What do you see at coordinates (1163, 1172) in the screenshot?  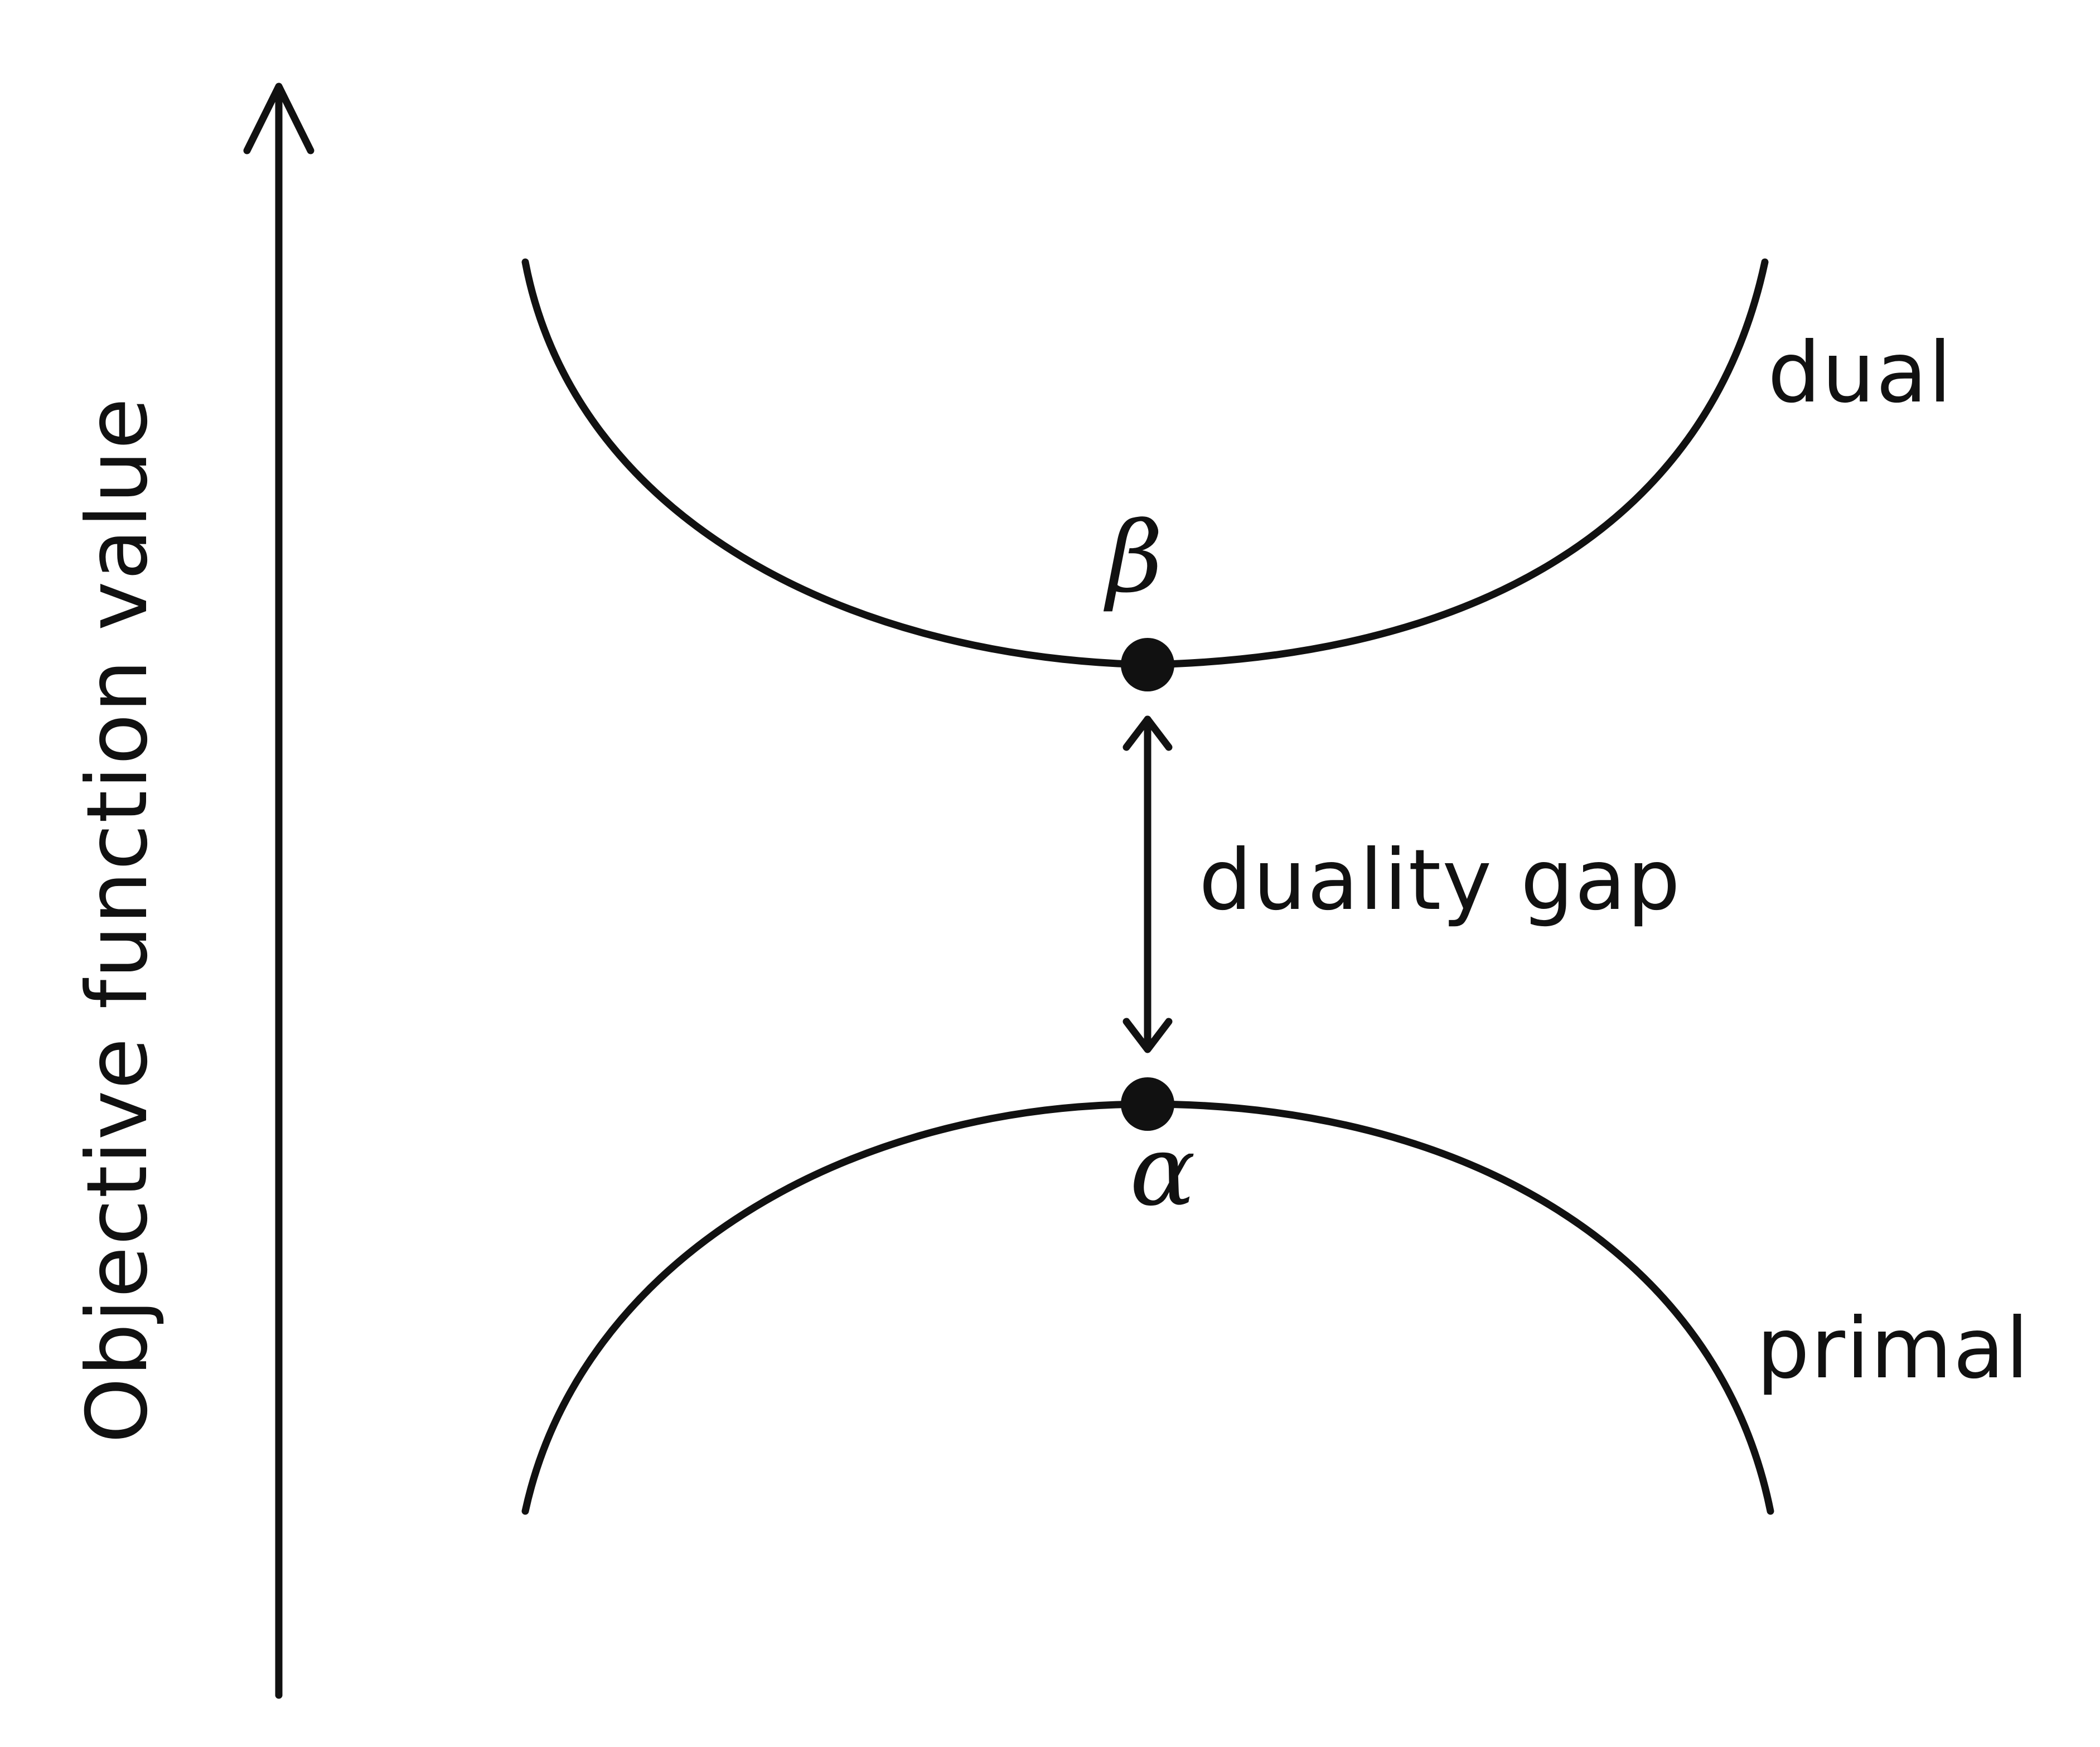 I see `alpha-label: α` at bounding box center [1163, 1172].